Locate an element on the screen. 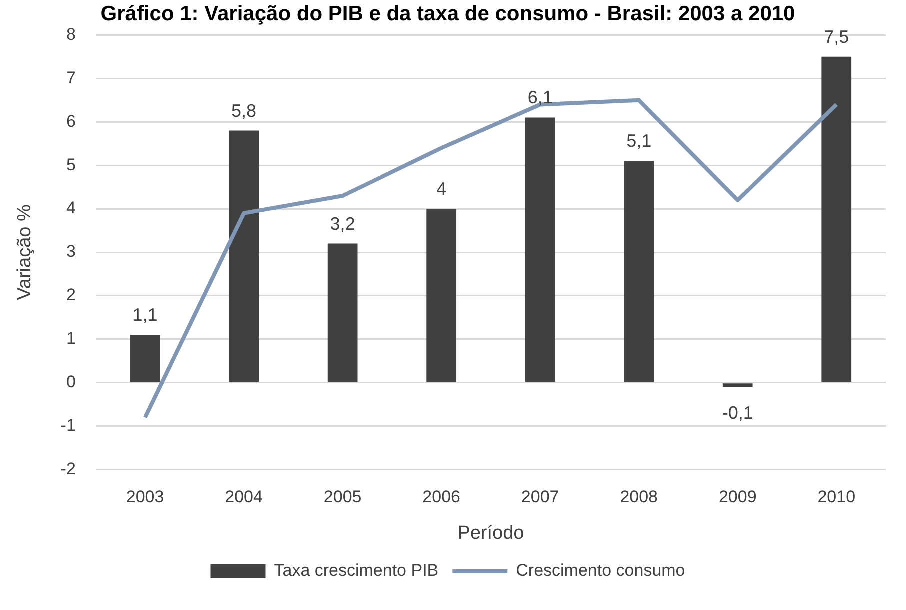  y-tick-label: 6 is located at coordinates (71, 121).